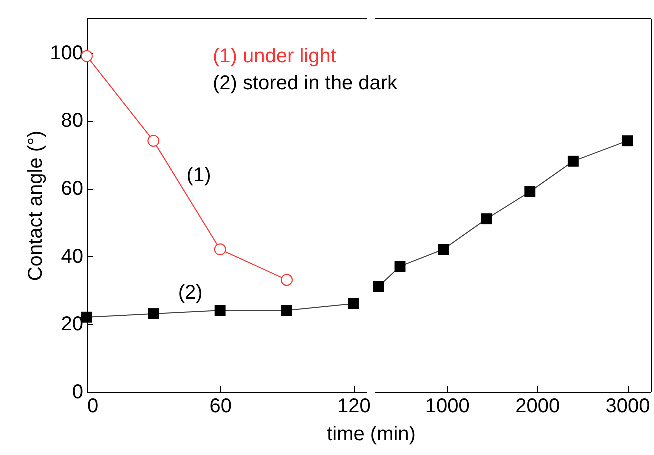 Image resolution: width=654 pixels, height=455 pixels. Describe the element at coordinates (36, 206) in the screenshot. I see `y-axis-title: Contact angle (°)` at that location.